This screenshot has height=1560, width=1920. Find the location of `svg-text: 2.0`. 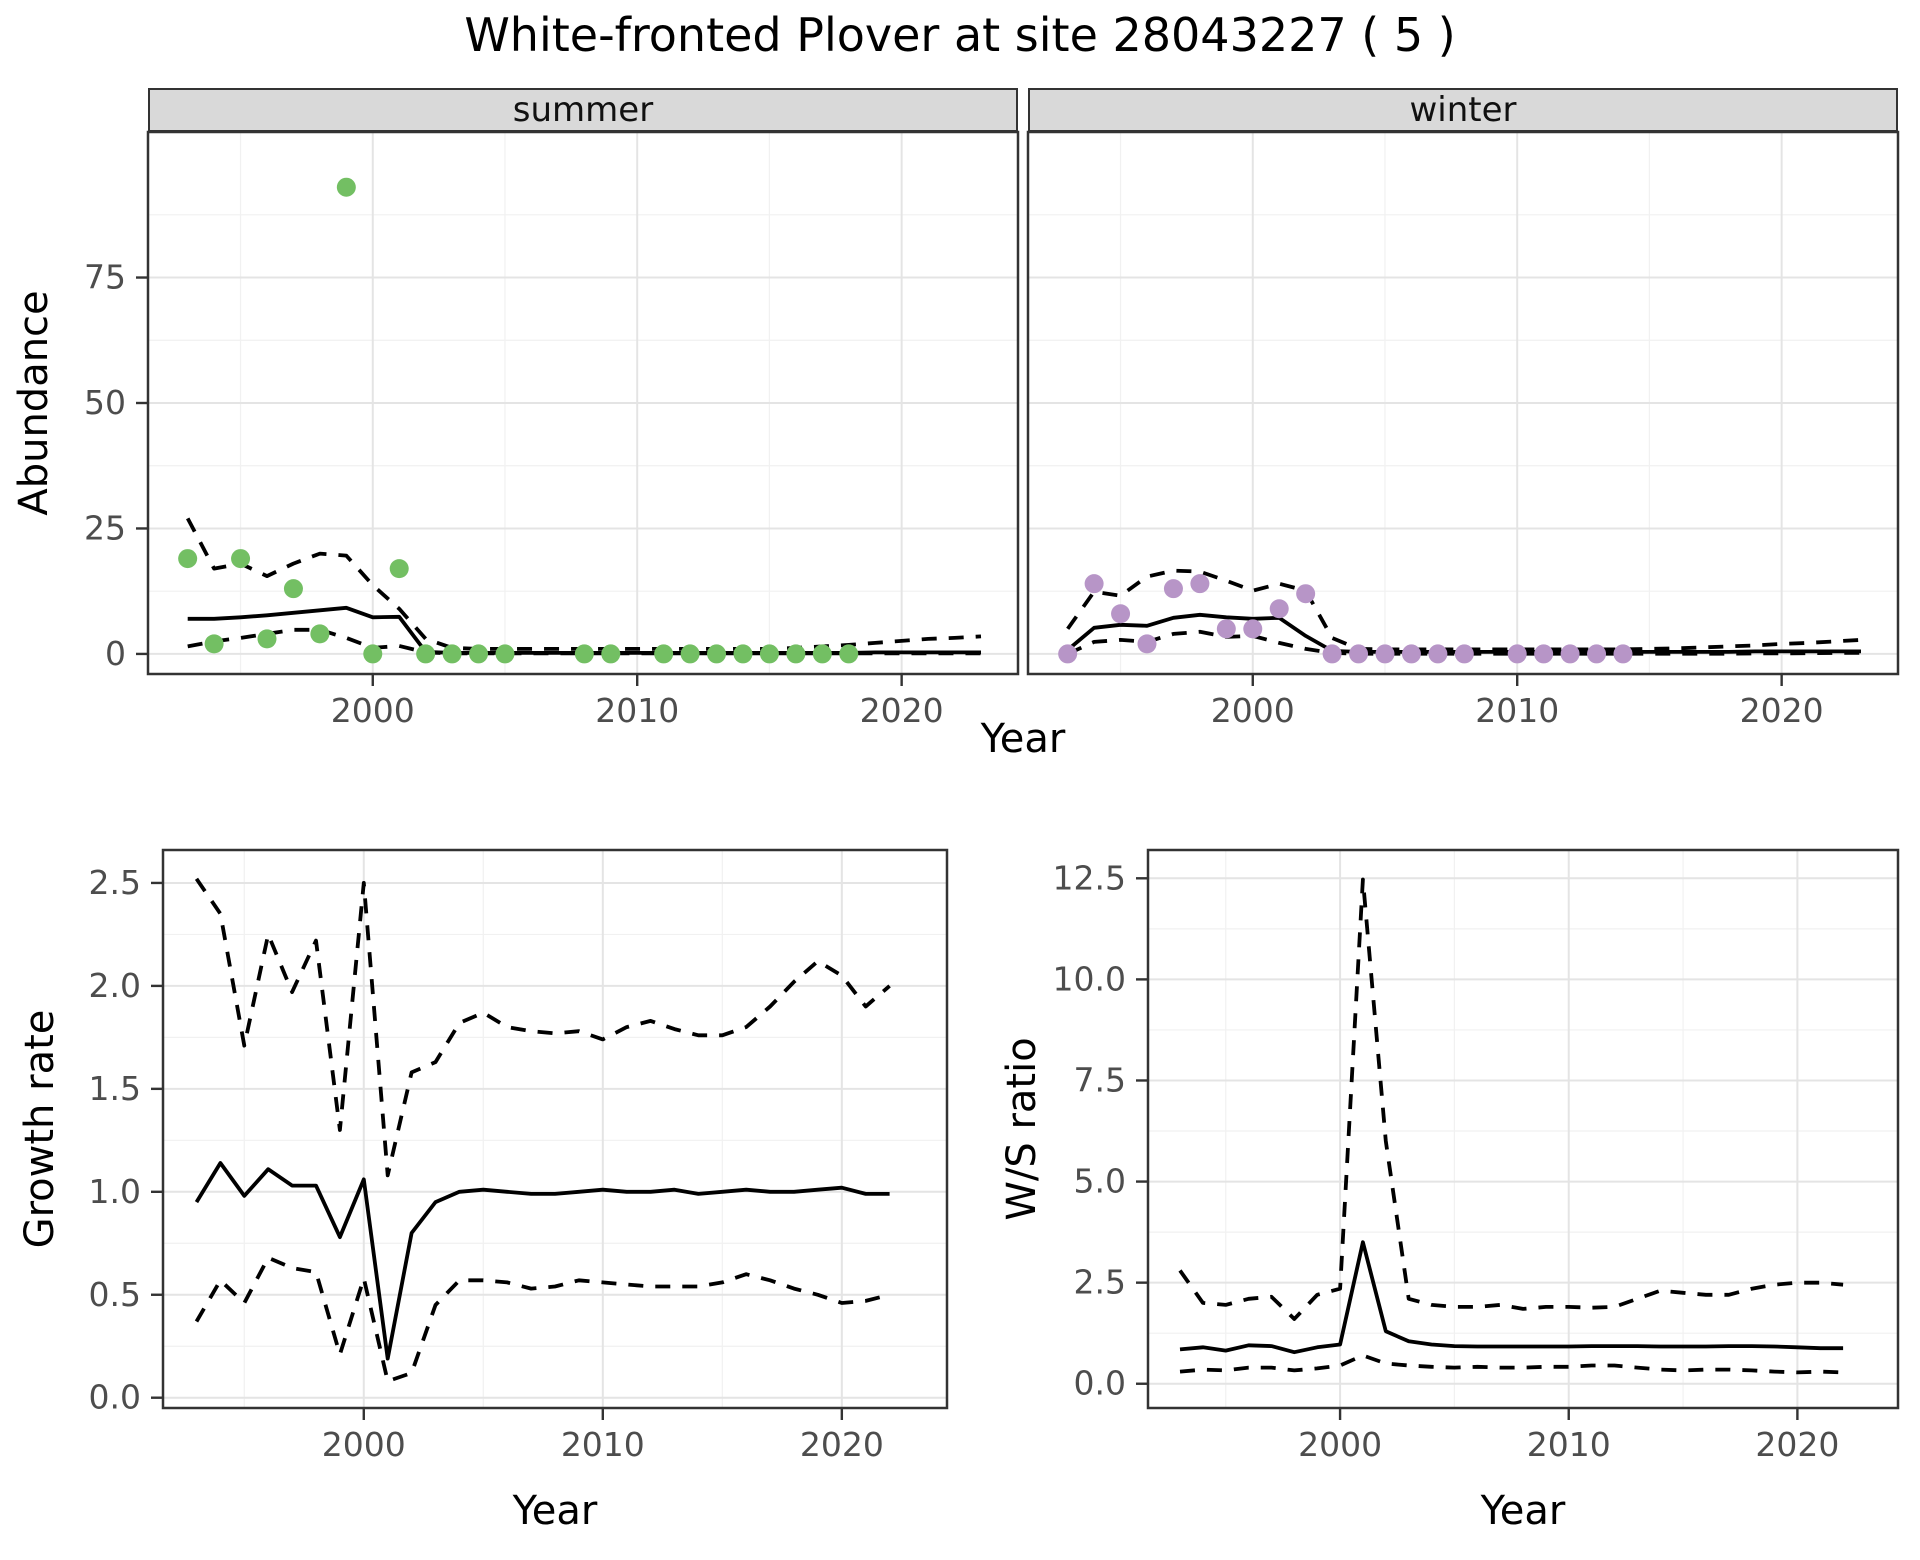

svg-text: 2.0 is located at coordinates (115, 985).